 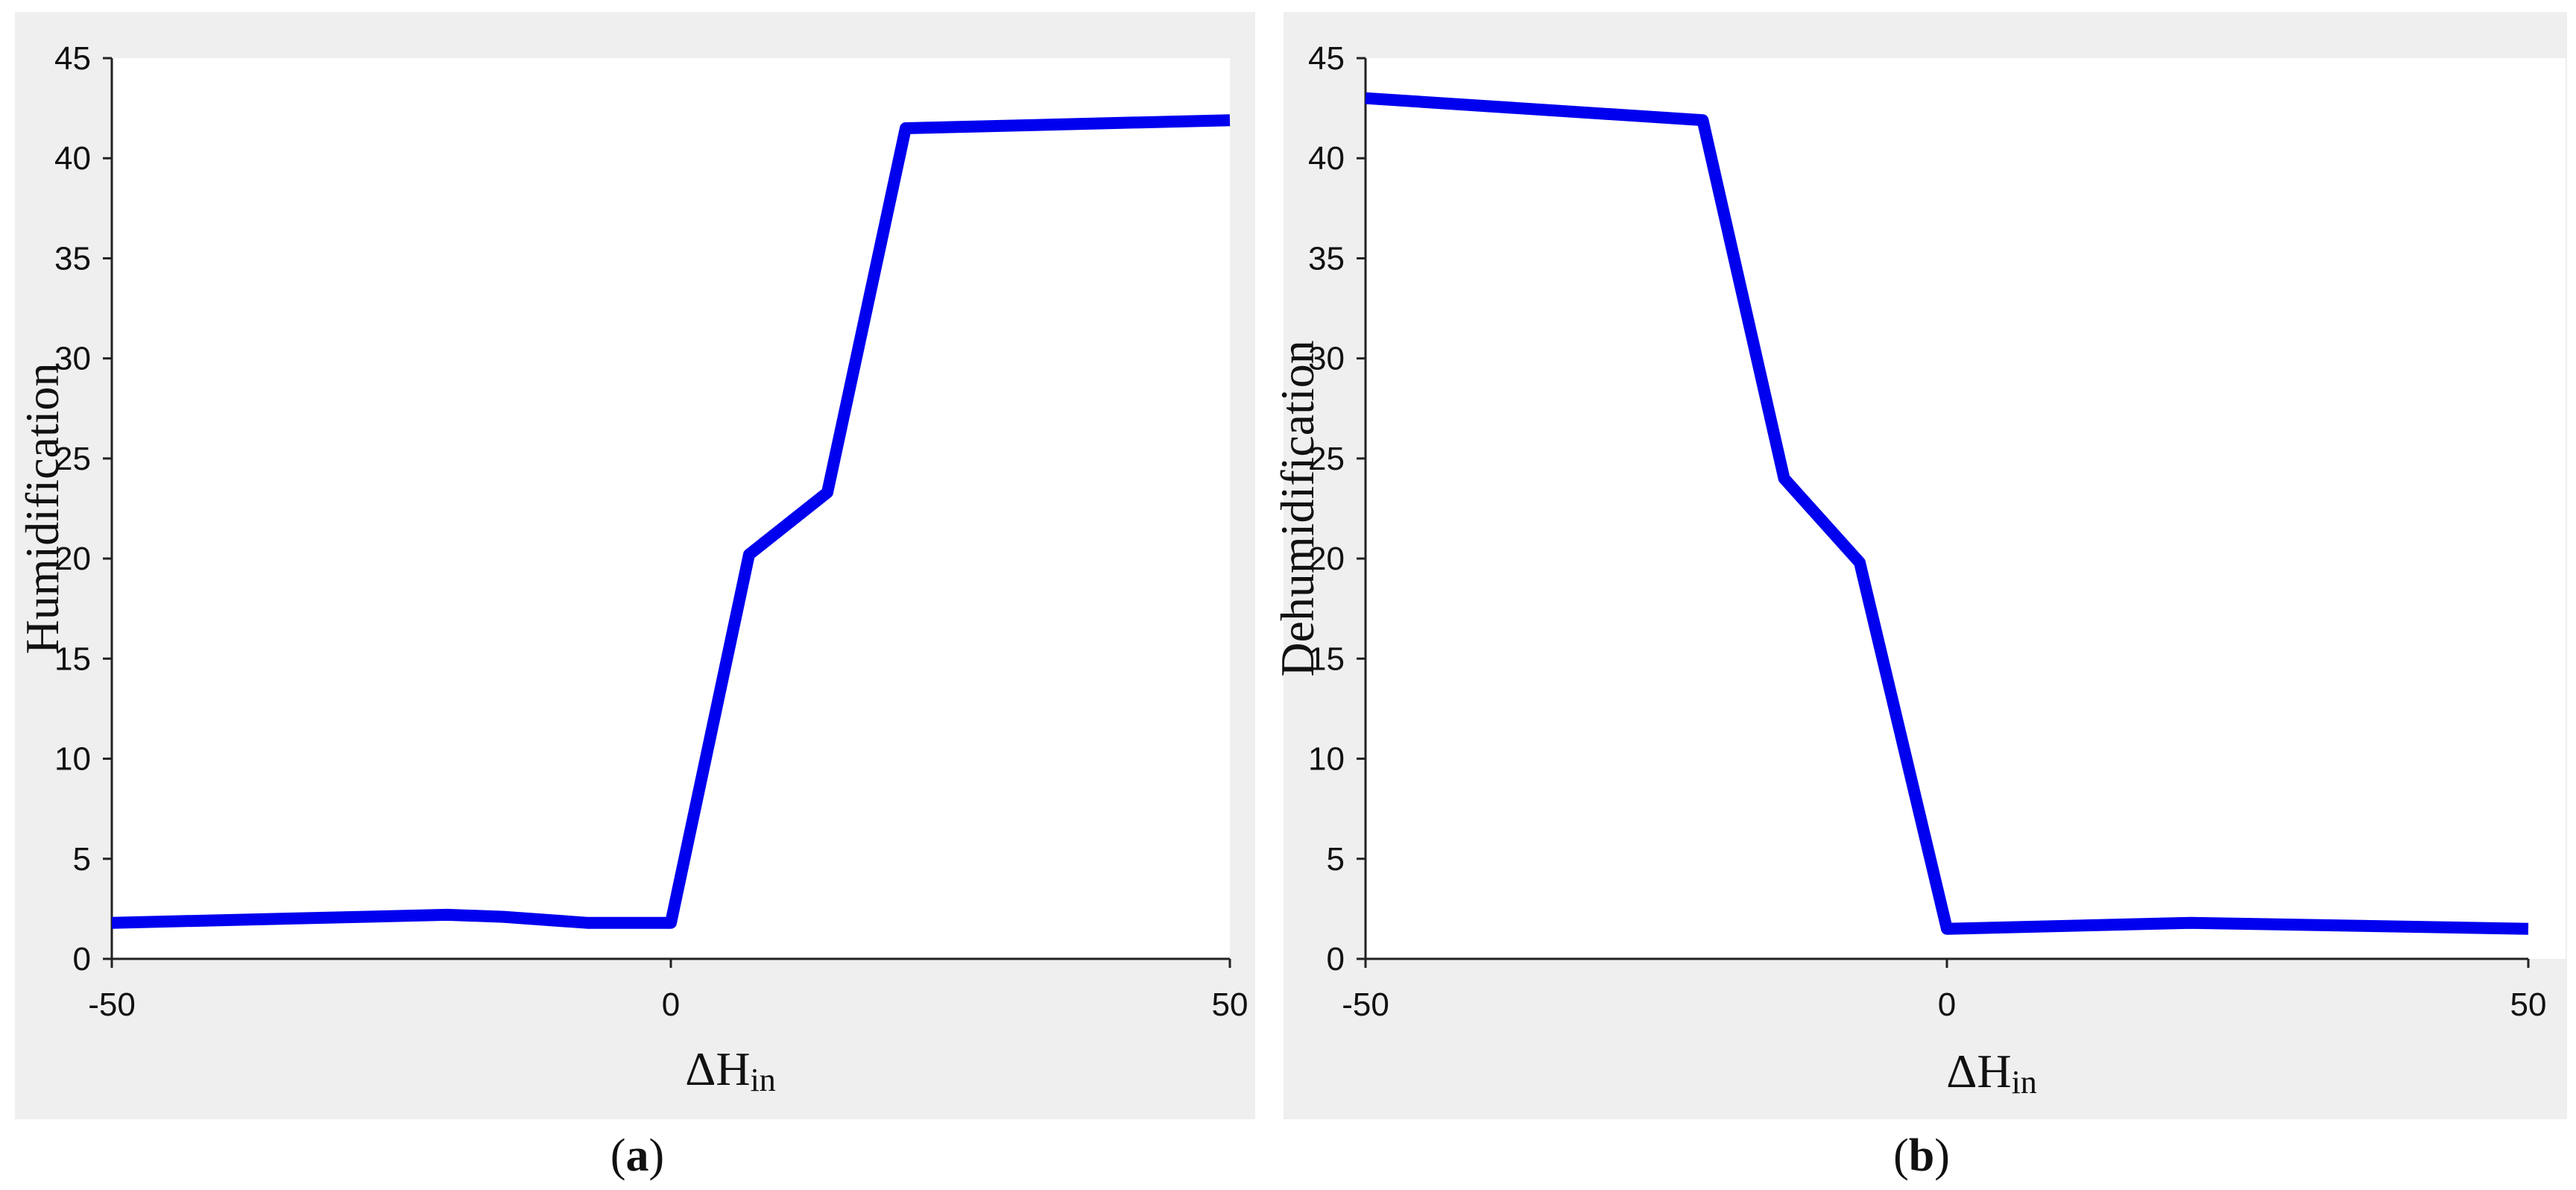 I want to click on panel-b-y-tick-label: 30, so click(x=1326, y=359).